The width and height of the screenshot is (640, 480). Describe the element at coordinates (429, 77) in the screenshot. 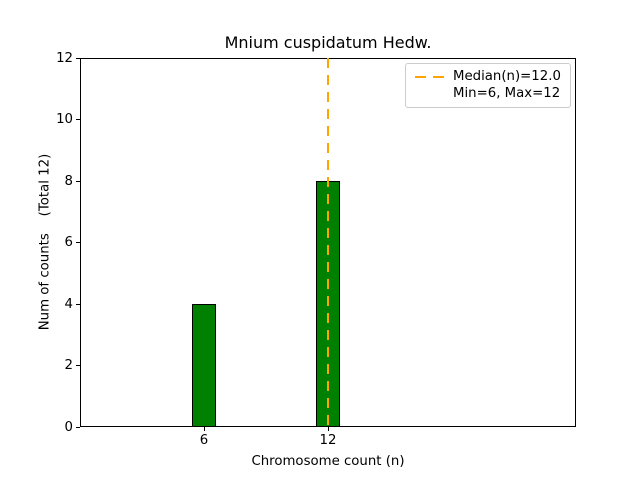

I see `median-dash-icon` at that location.